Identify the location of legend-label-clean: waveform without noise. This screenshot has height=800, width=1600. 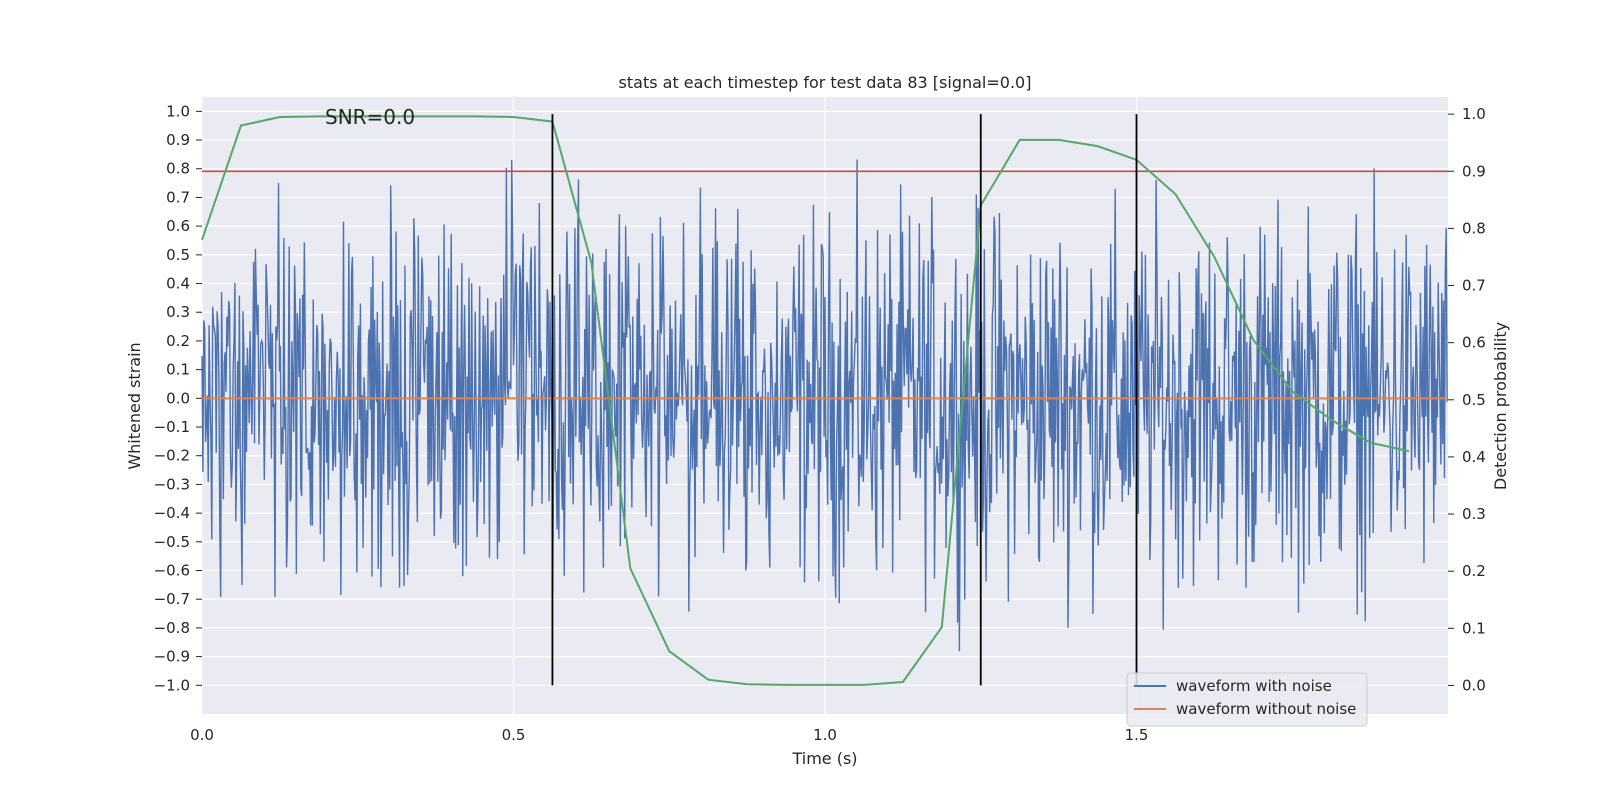
(1266, 709).